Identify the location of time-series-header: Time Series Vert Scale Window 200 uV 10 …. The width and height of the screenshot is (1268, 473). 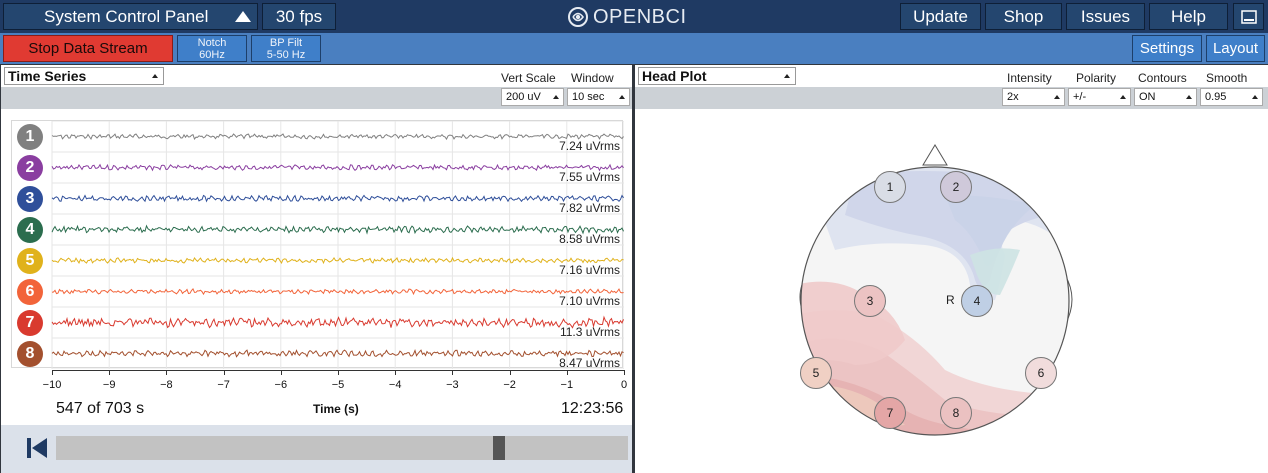
(316, 87).